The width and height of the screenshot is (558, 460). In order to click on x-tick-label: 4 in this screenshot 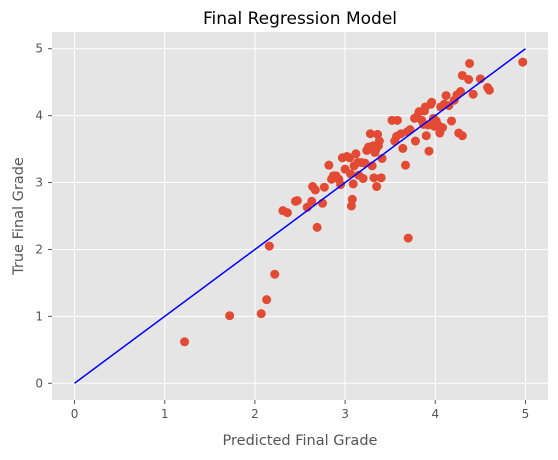, I will do `click(435, 414)`.